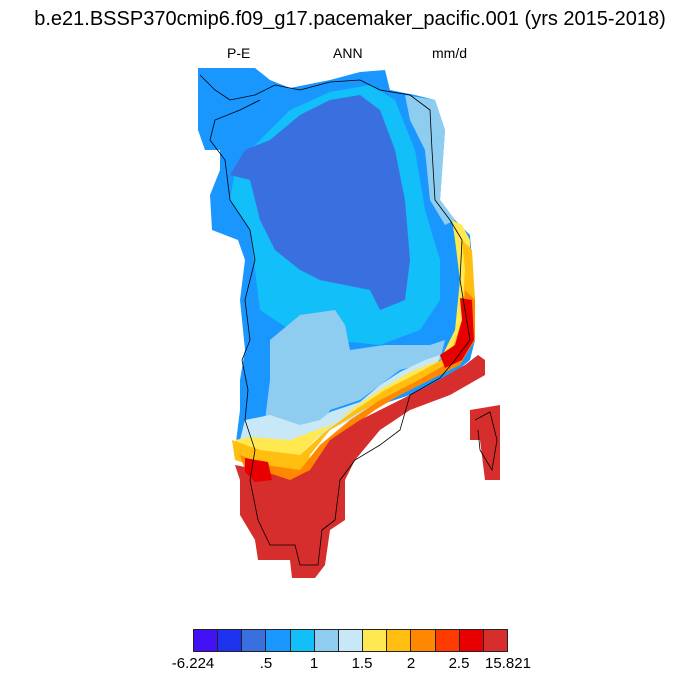  What do you see at coordinates (258, 470) in the screenshot?
I see `field-deep-red-sw` at bounding box center [258, 470].